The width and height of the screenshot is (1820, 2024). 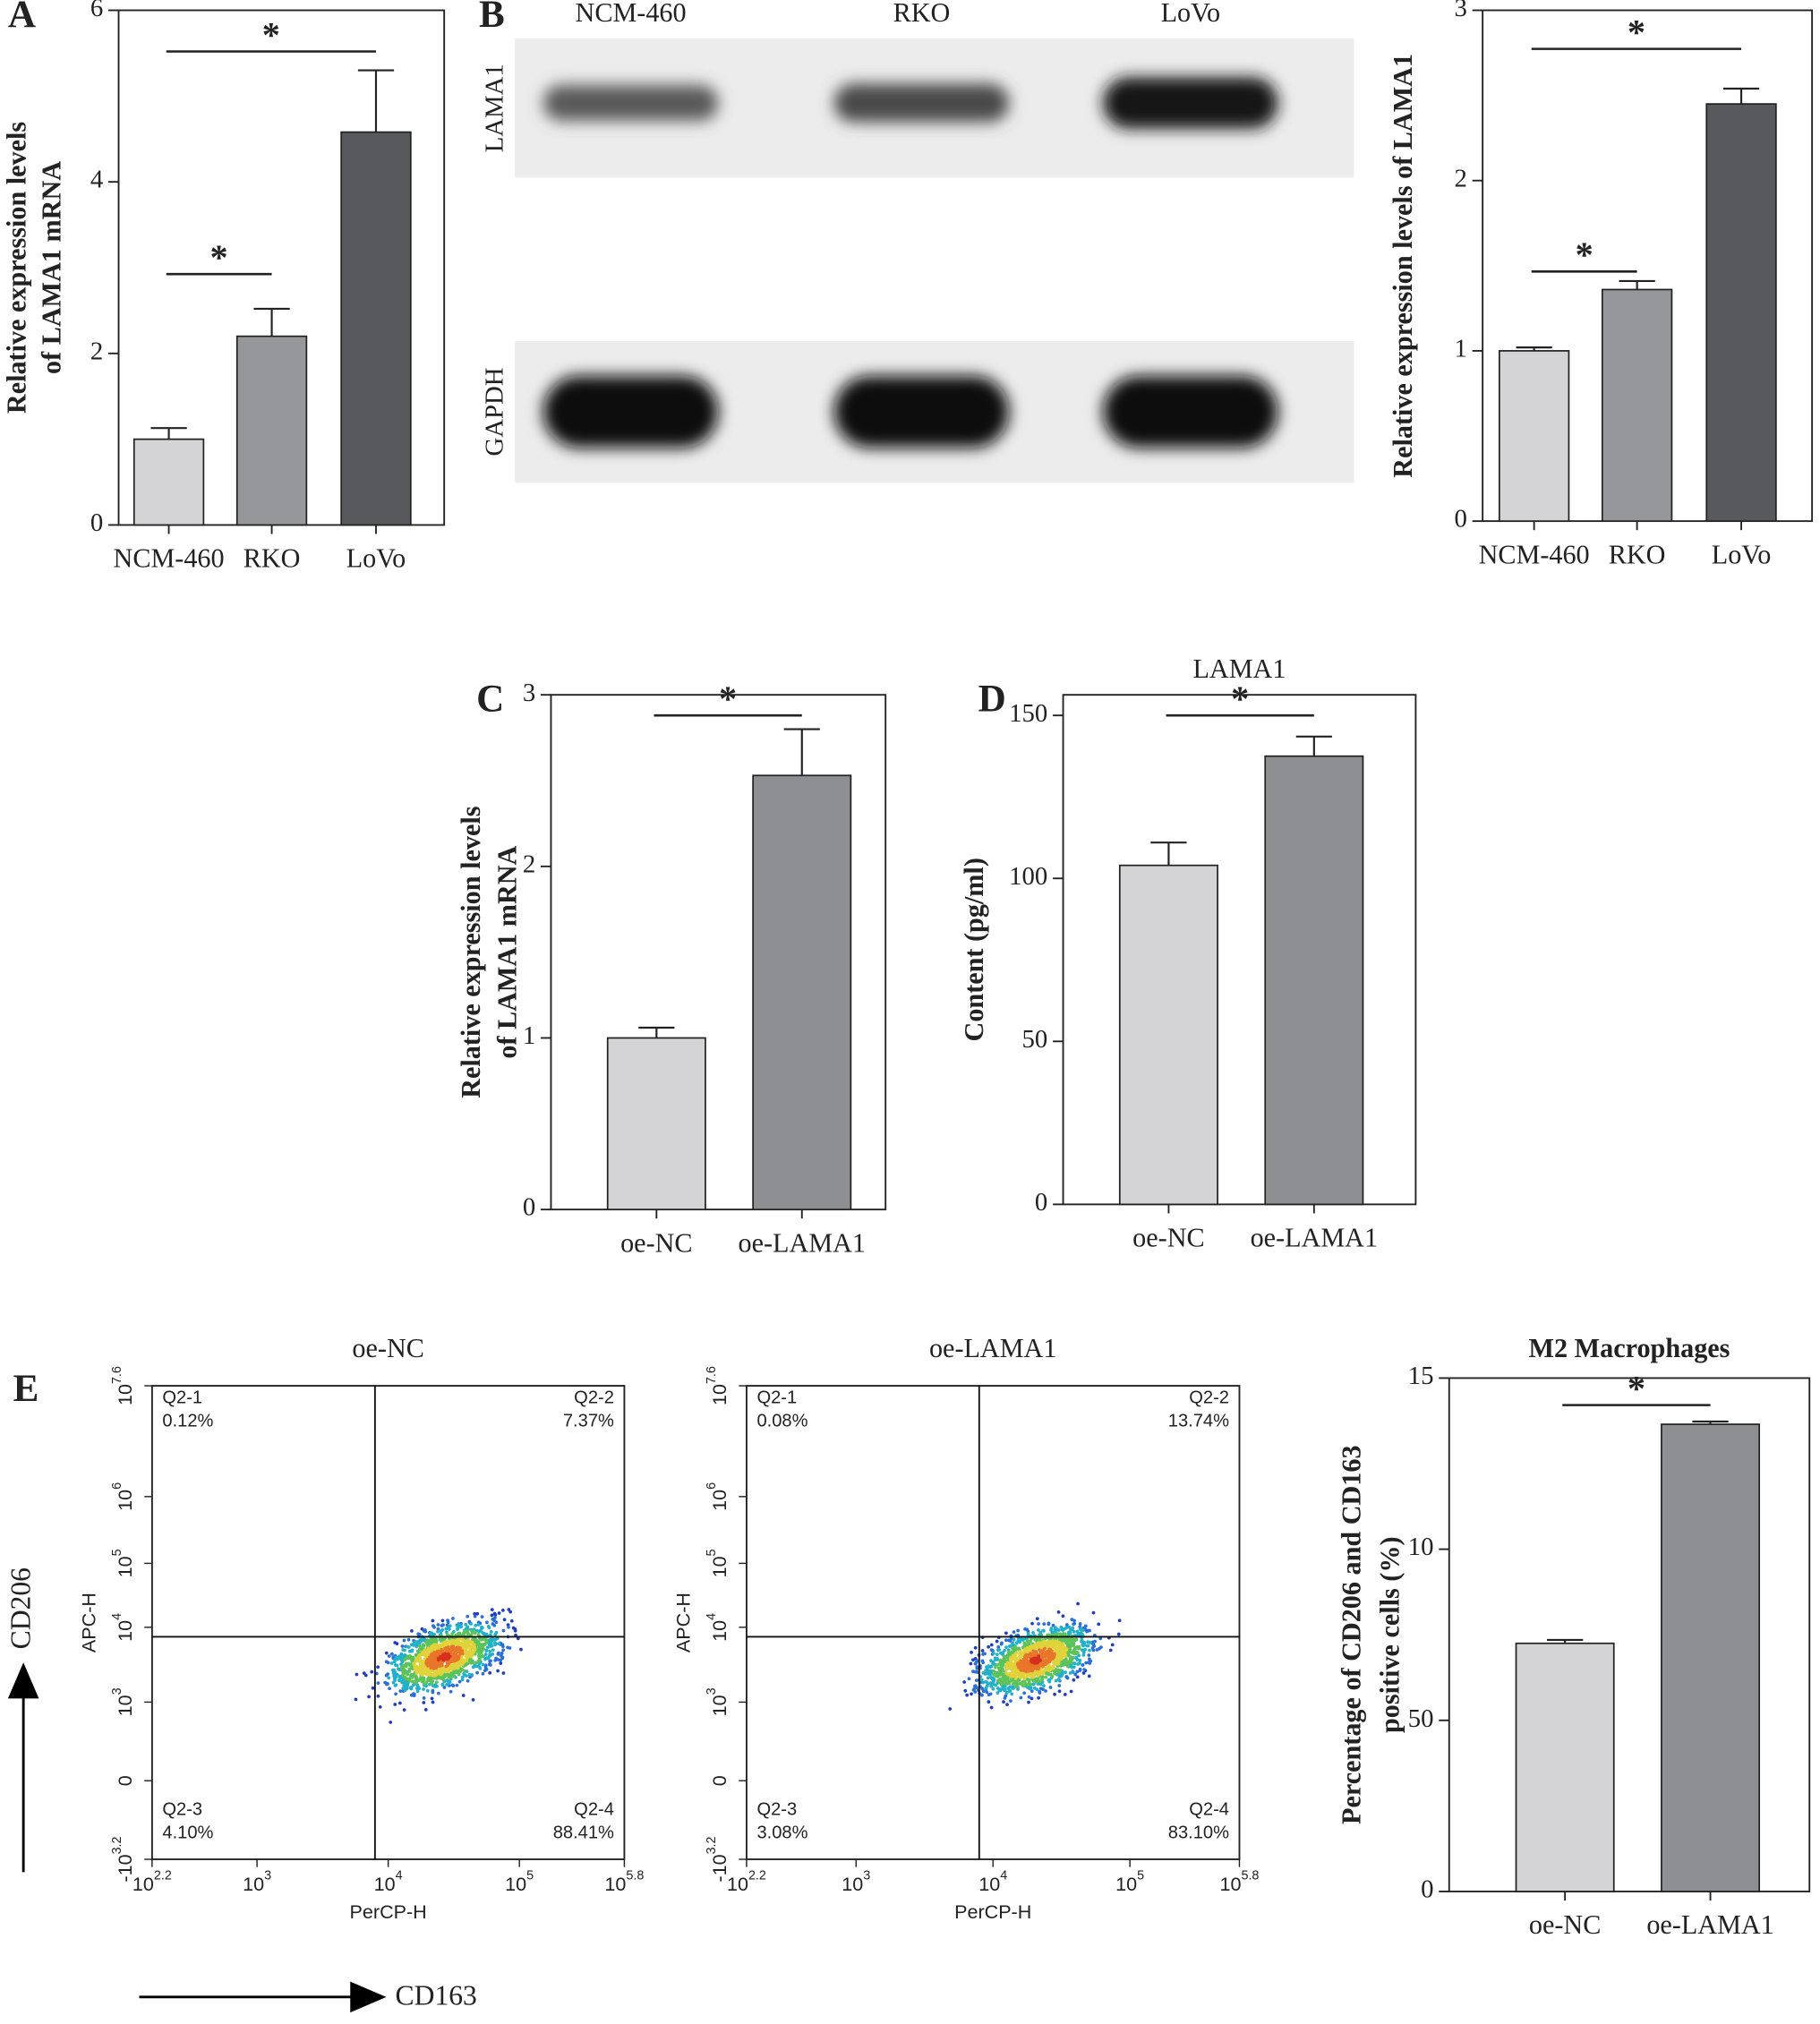 What do you see at coordinates (712, 1691) in the screenshot?
I see `y-tick-label-exp: 3` at bounding box center [712, 1691].